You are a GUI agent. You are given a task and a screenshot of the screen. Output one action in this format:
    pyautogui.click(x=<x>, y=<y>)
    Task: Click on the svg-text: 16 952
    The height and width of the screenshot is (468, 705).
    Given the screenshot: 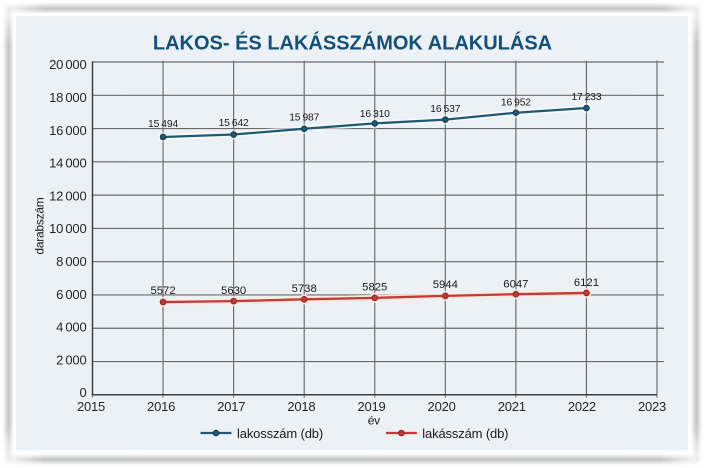 What is the action you would take?
    pyautogui.click(x=516, y=103)
    